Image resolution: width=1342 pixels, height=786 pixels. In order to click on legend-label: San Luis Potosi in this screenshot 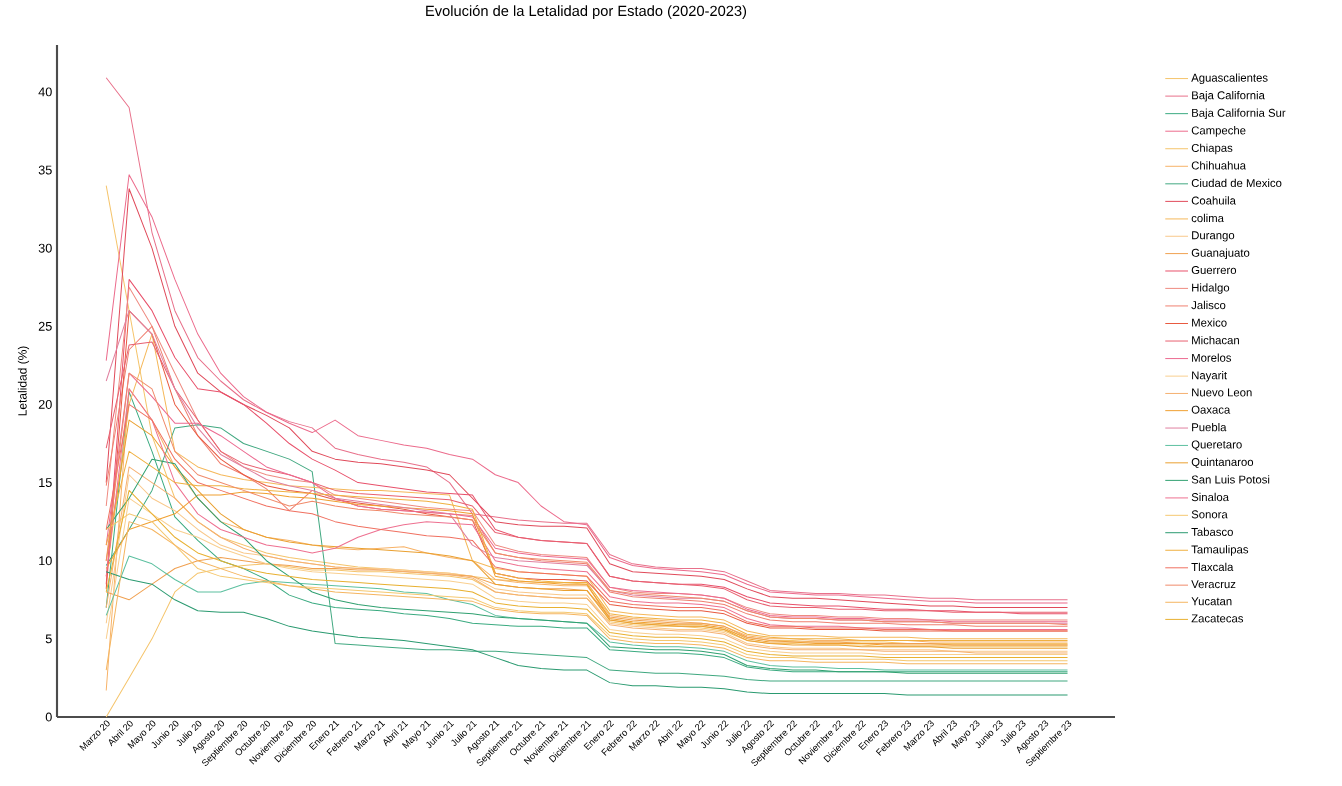, I will do `click(1230, 479)`.